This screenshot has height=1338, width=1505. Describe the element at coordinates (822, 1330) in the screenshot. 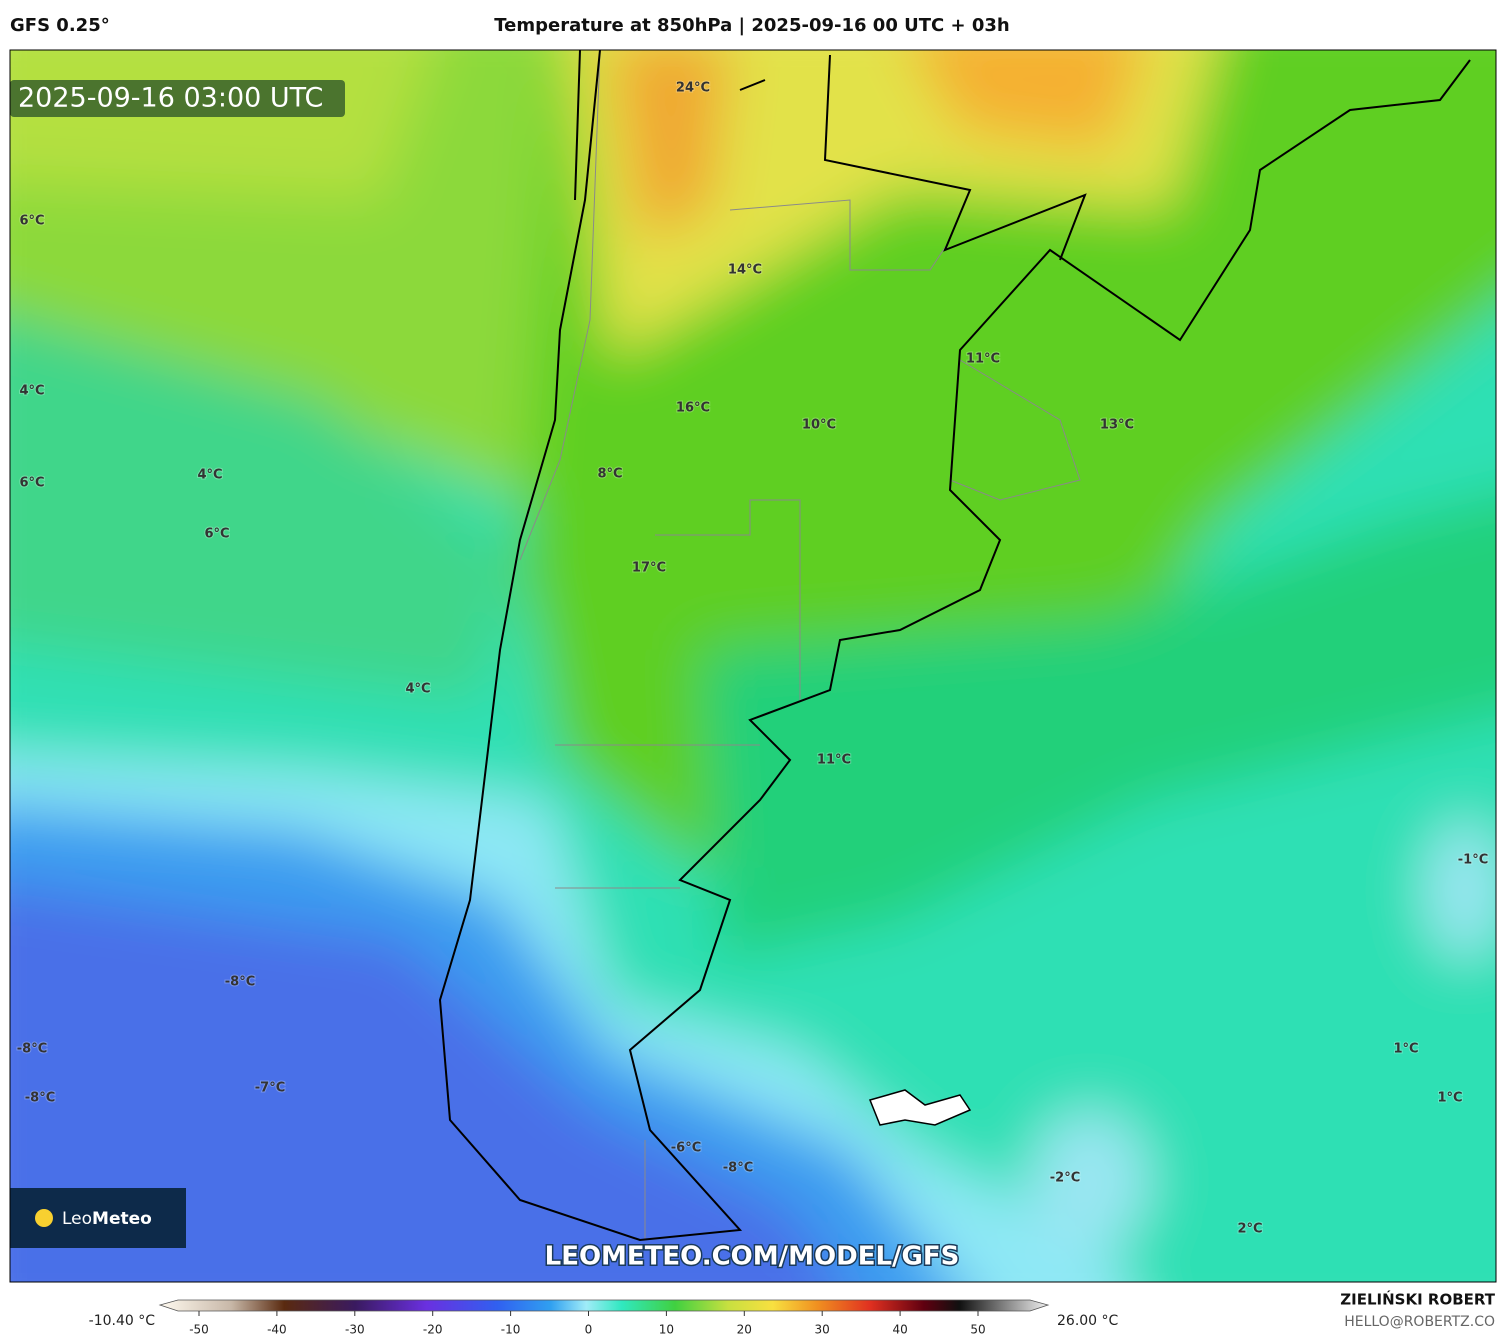

I see `colorbar-tick-label: 30` at that location.